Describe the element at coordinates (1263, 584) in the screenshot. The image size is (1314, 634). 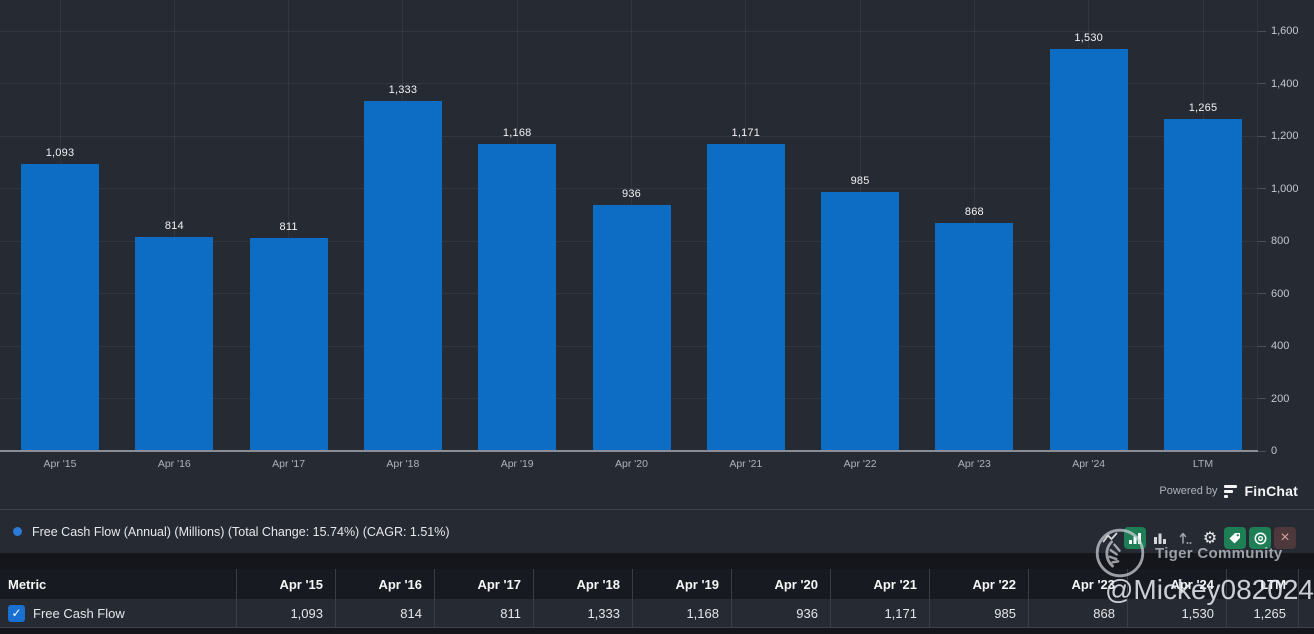
I see `column-header: LTM` at that location.